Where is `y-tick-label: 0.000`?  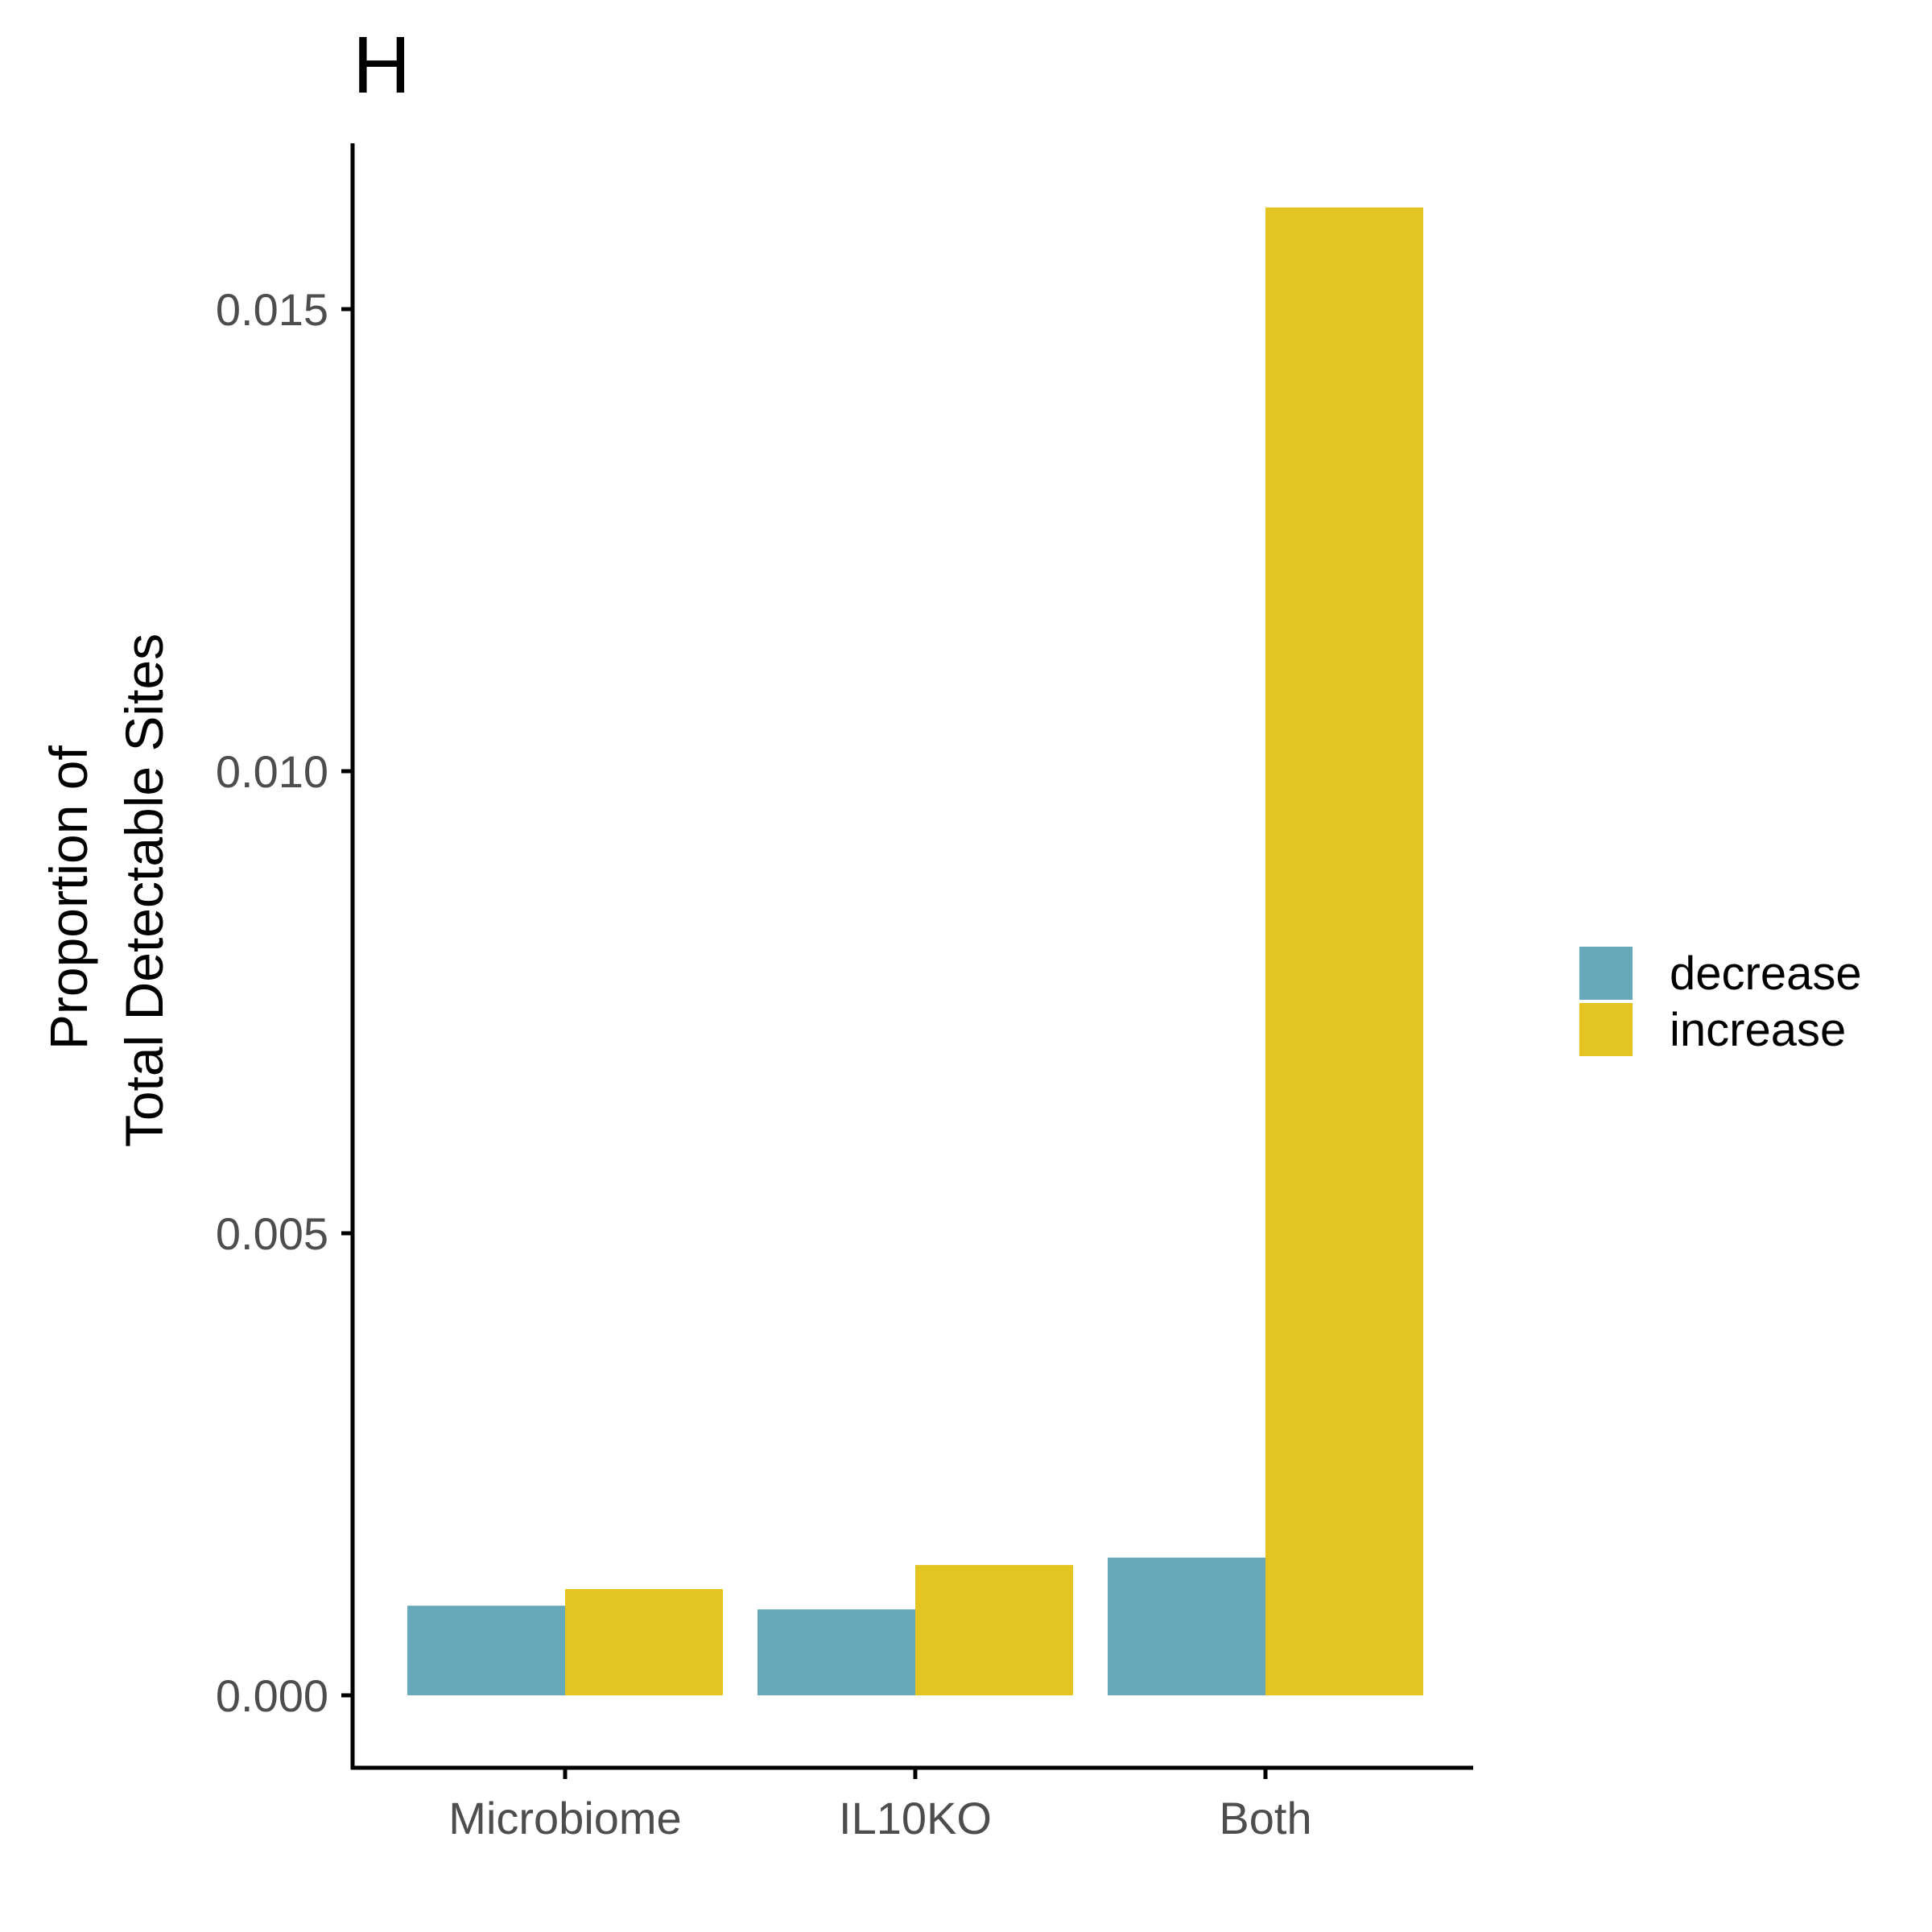 y-tick-label: 0.000 is located at coordinates (272, 1695).